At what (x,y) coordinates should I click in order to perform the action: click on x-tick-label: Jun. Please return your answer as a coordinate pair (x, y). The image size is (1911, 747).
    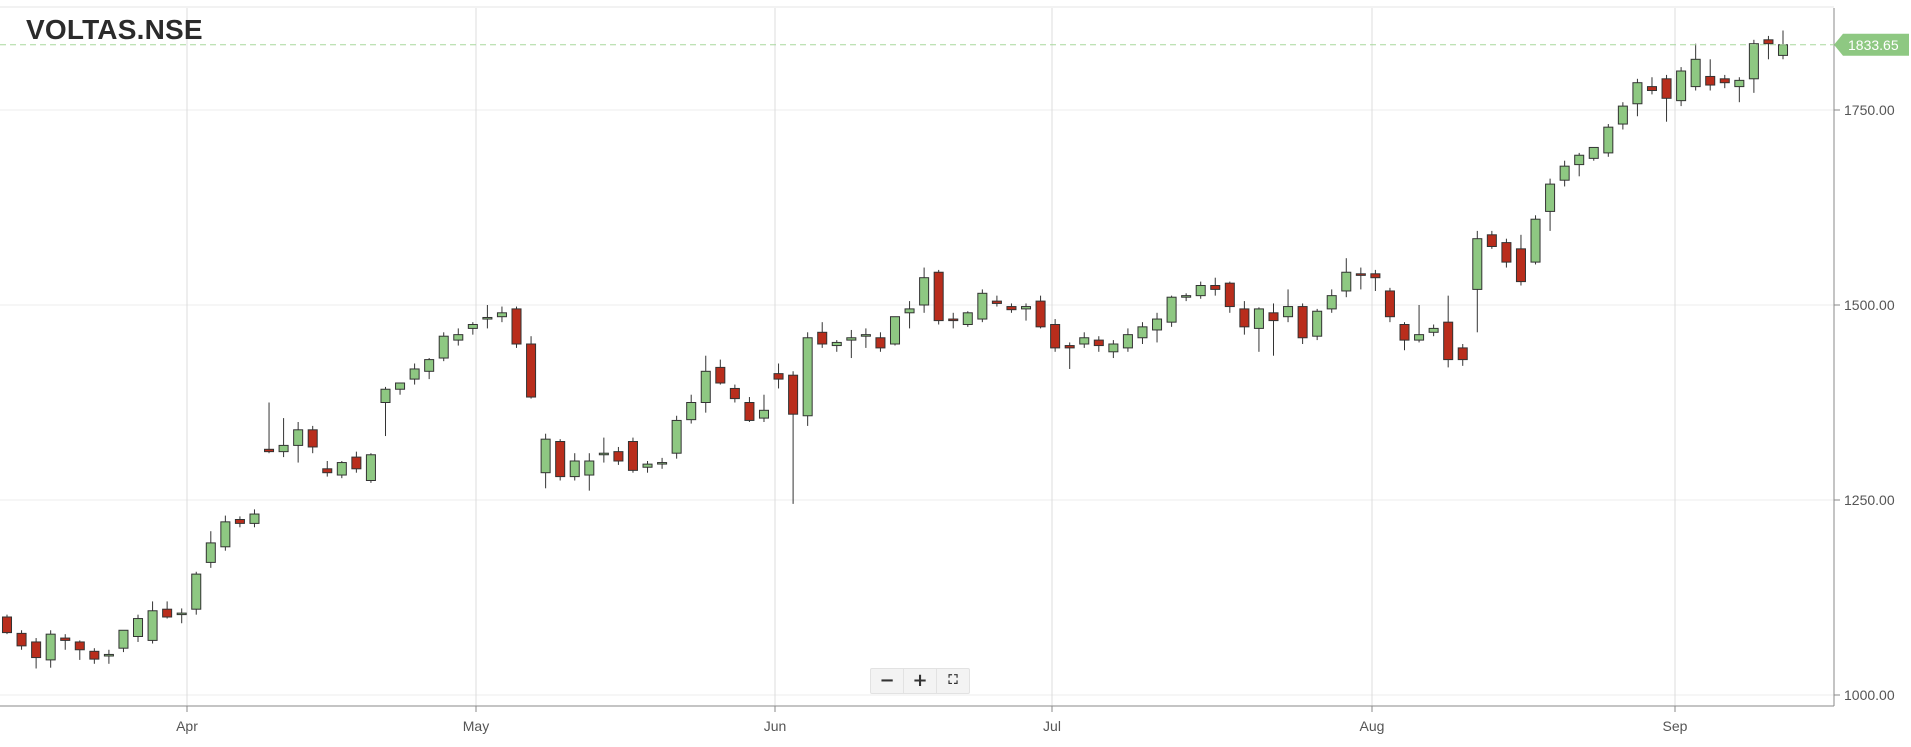
    Looking at the image, I should click on (775, 726).